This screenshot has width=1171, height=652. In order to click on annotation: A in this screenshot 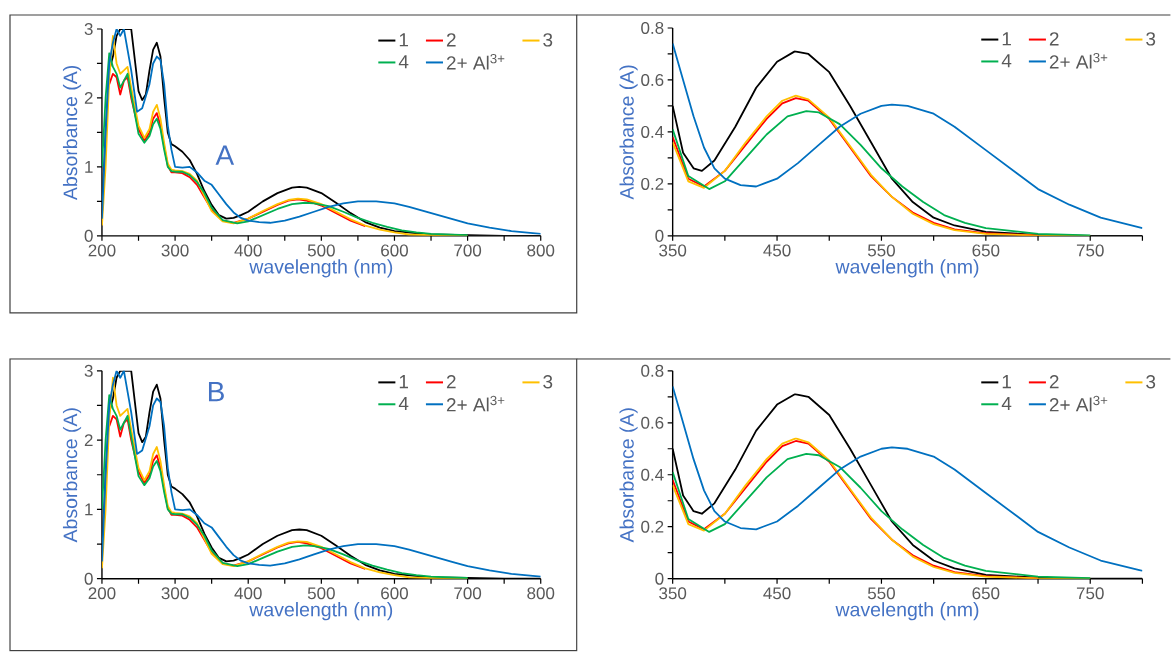, I will do `click(225, 155)`.